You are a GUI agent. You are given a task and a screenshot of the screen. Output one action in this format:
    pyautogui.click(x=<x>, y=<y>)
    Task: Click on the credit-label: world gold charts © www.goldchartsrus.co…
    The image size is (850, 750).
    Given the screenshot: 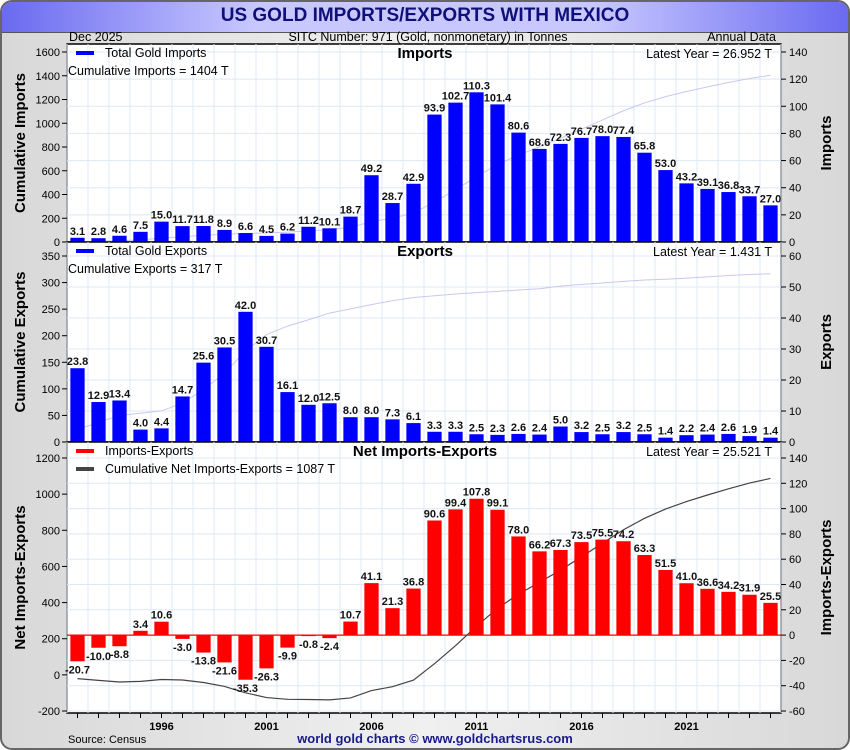 What is the action you would take?
    pyautogui.click(x=434, y=738)
    